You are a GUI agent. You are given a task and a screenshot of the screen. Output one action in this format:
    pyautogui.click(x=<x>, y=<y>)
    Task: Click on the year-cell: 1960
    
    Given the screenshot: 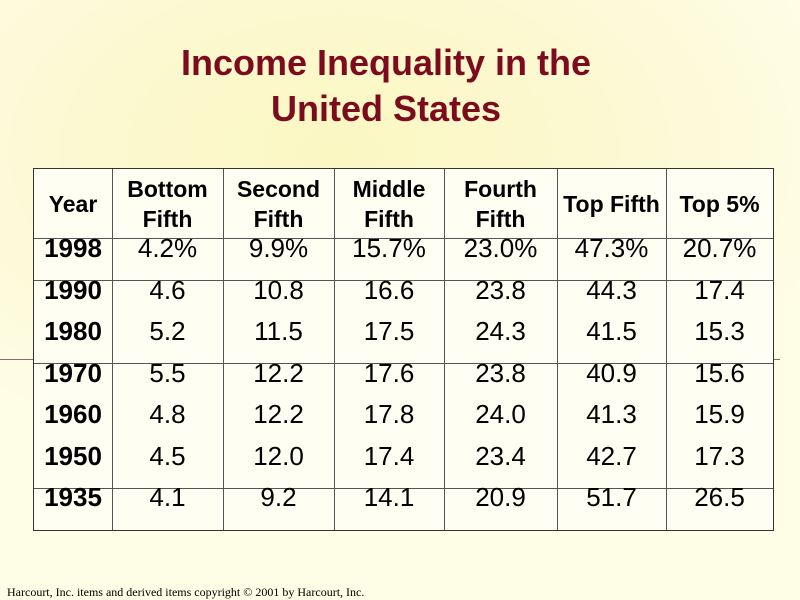 What is the action you would take?
    pyautogui.click(x=73, y=413)
    